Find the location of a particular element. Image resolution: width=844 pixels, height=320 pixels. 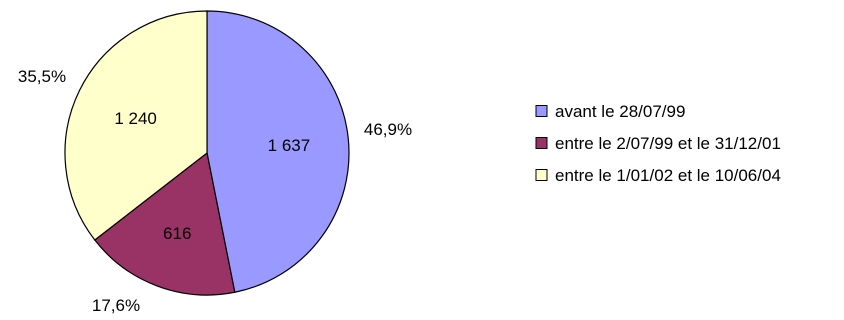

legend-item-1: avant le 28/07/99 is located at coordinates (610, 111).